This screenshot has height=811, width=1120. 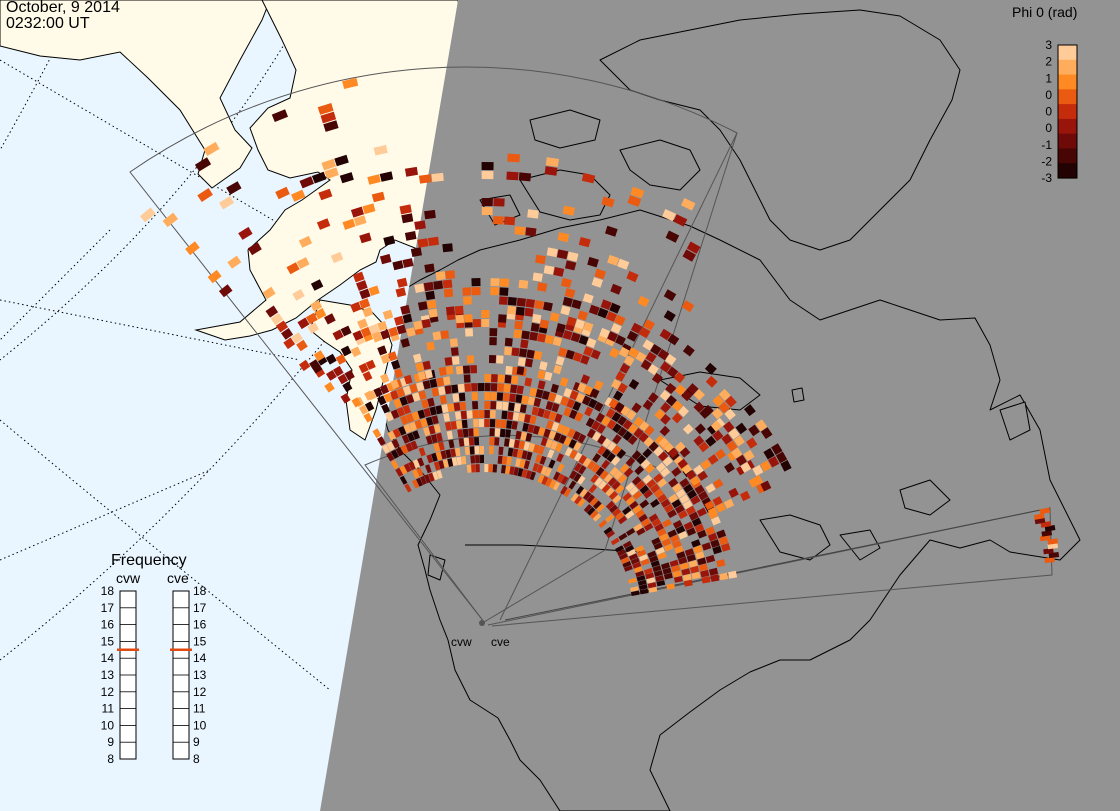 What do you see at coordinates (482, 623) in the screenshot?
I see `radar-site-marker-cvw` at bounding box center [482, 623].